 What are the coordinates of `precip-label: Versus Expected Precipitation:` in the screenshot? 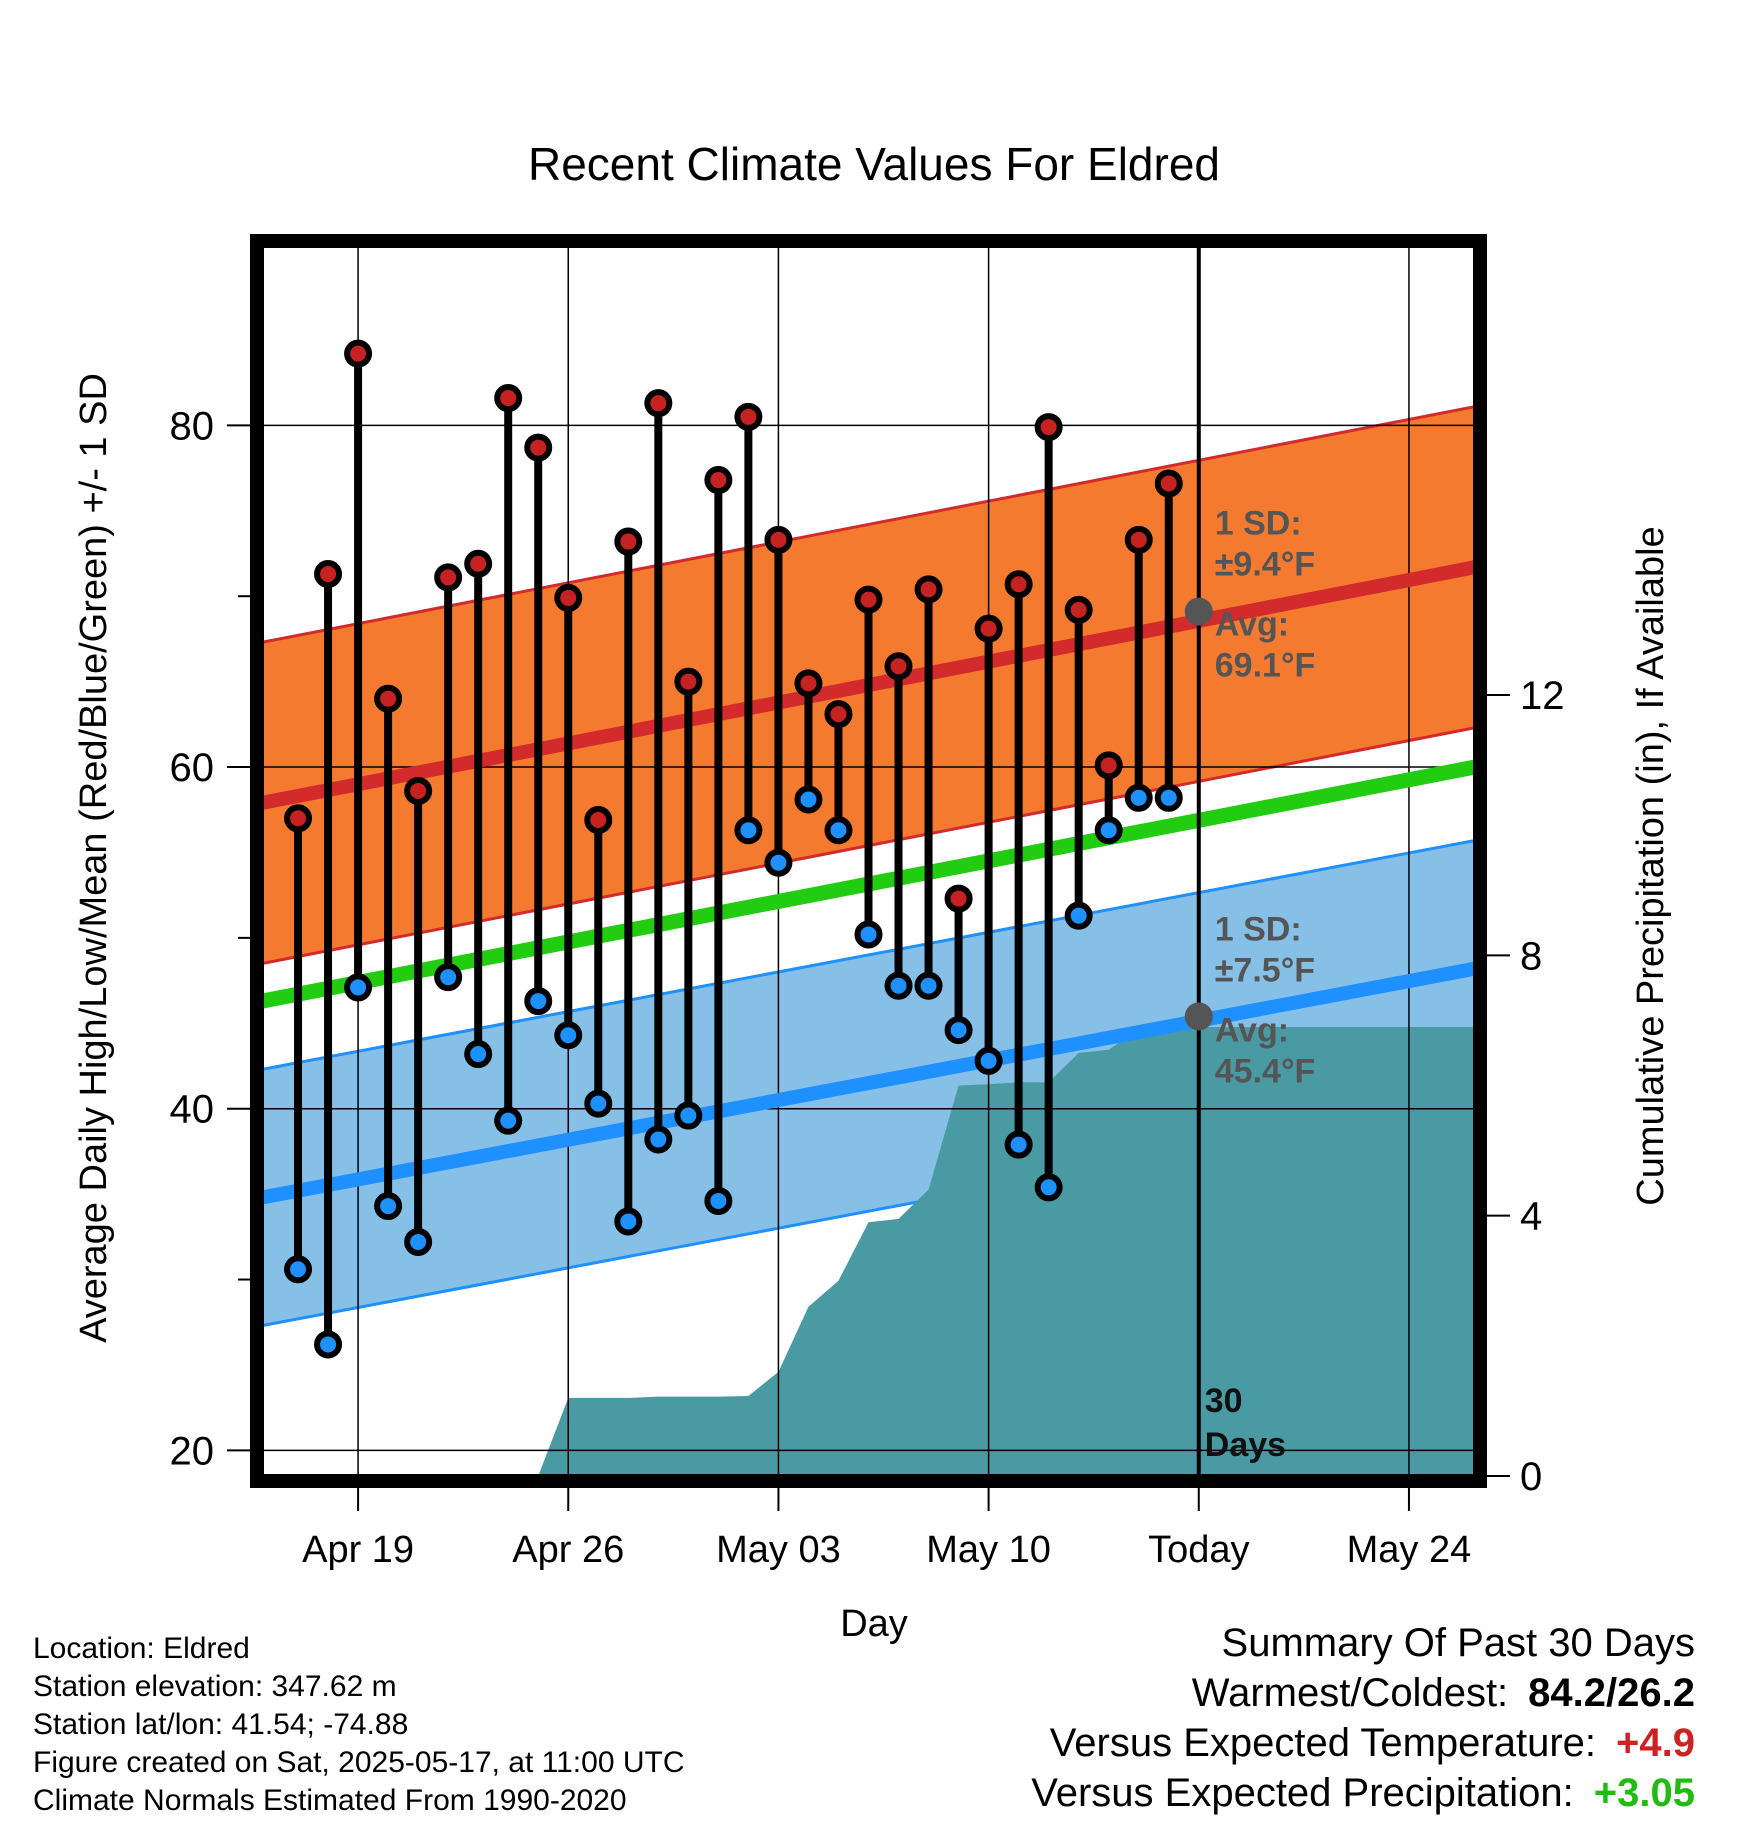 It's located at (1302, 1793).